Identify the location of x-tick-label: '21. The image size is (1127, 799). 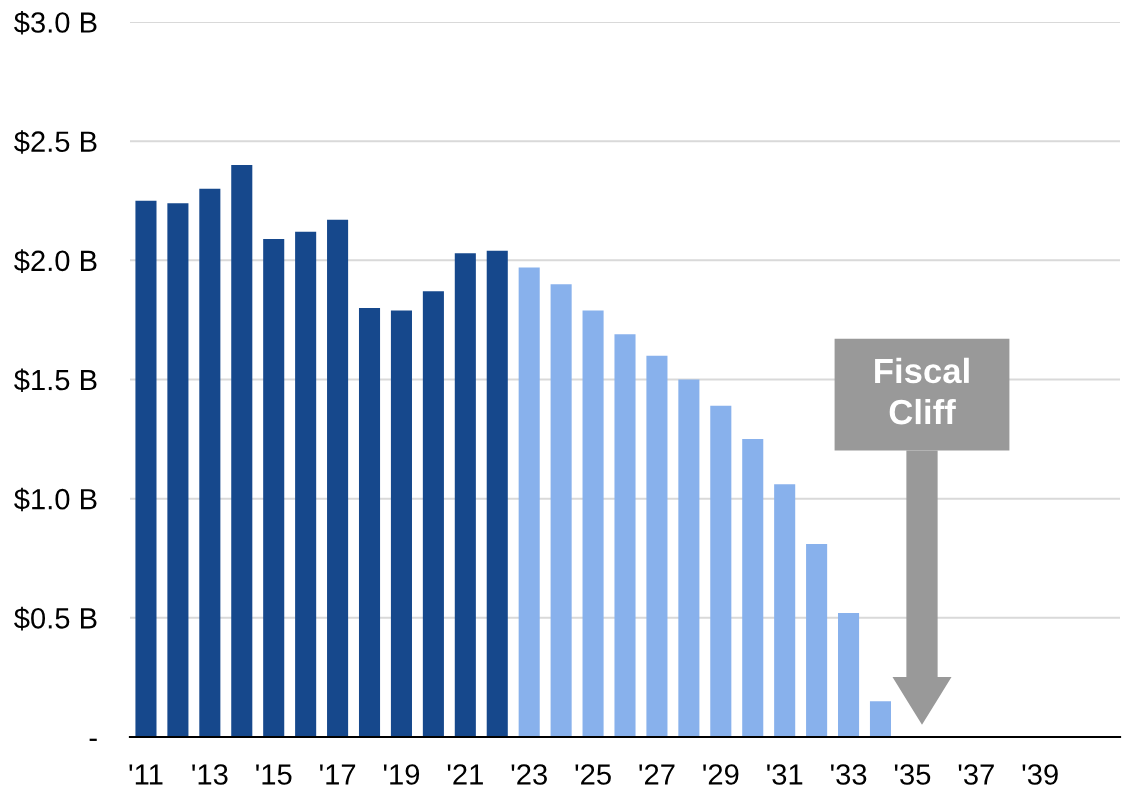
(465, 774).